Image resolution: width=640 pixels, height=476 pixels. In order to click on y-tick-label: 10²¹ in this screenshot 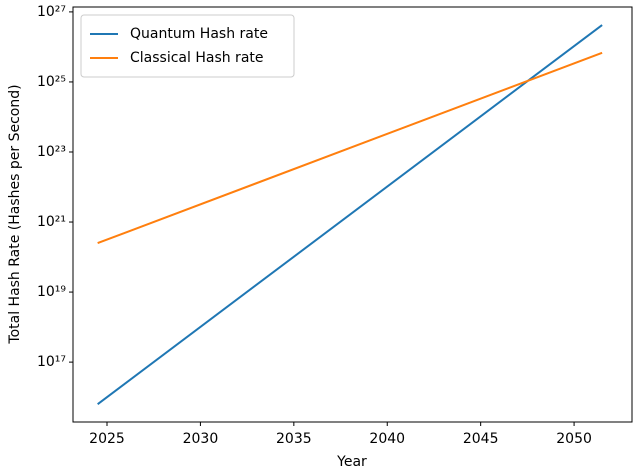, I will do `click(51, 222)`.